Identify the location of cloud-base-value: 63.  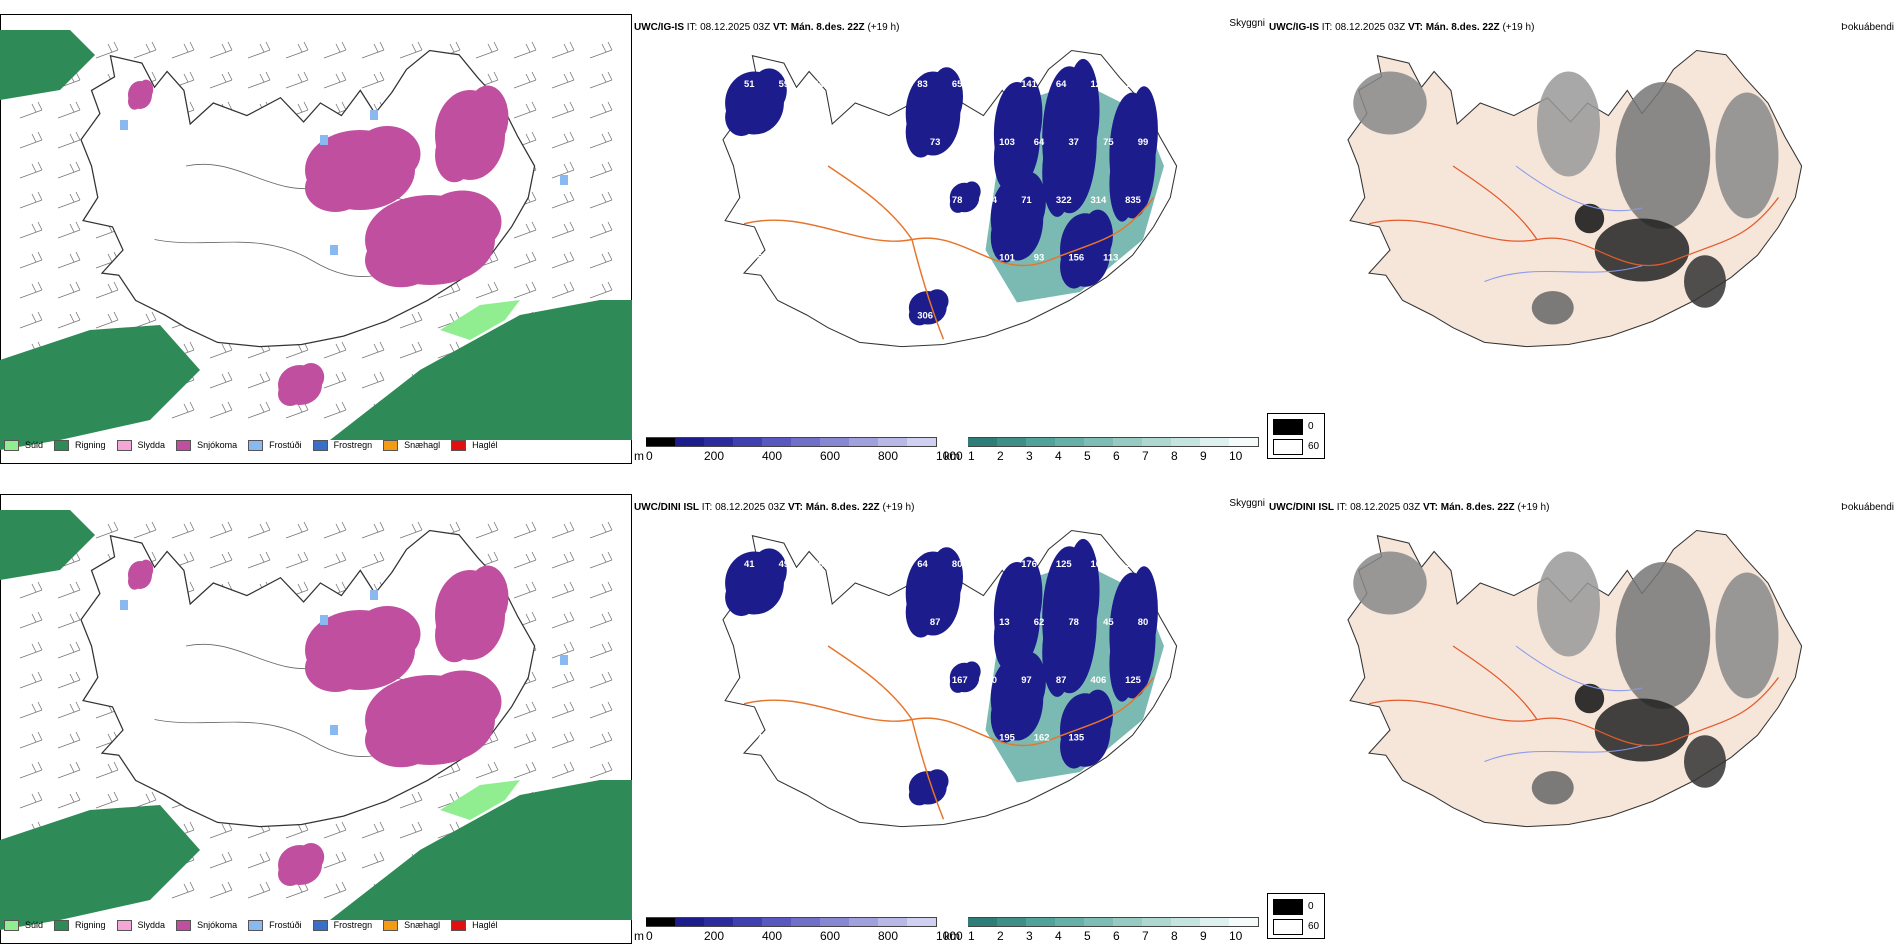
(784, 315).